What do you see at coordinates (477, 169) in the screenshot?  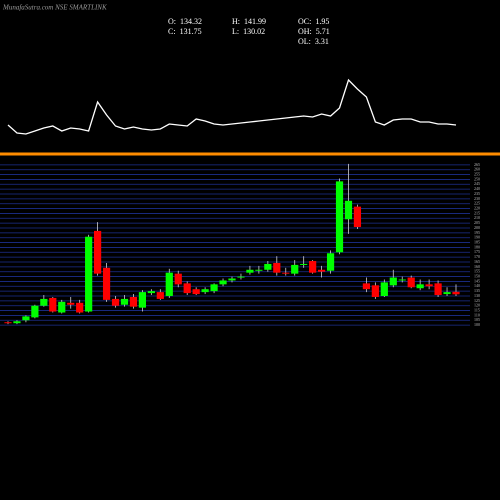 I see `y-tick-label: 260` at bounding box center [477, 169].